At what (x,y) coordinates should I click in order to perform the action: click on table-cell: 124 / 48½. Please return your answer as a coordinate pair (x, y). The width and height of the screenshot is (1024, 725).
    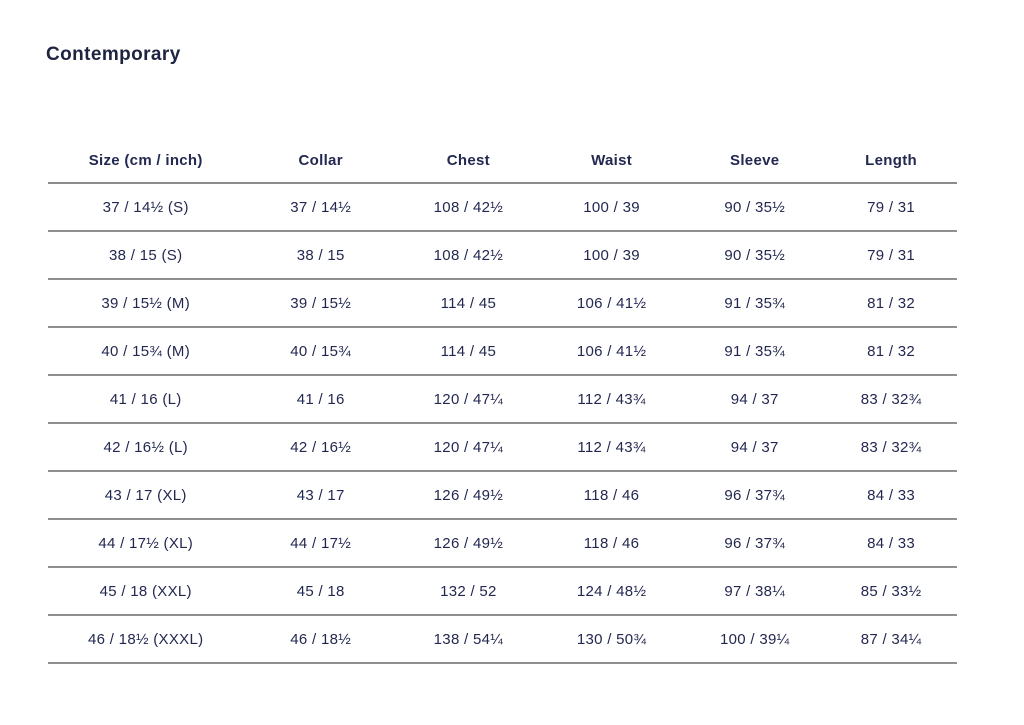
    Looking at the image, I should click on (611, 591).